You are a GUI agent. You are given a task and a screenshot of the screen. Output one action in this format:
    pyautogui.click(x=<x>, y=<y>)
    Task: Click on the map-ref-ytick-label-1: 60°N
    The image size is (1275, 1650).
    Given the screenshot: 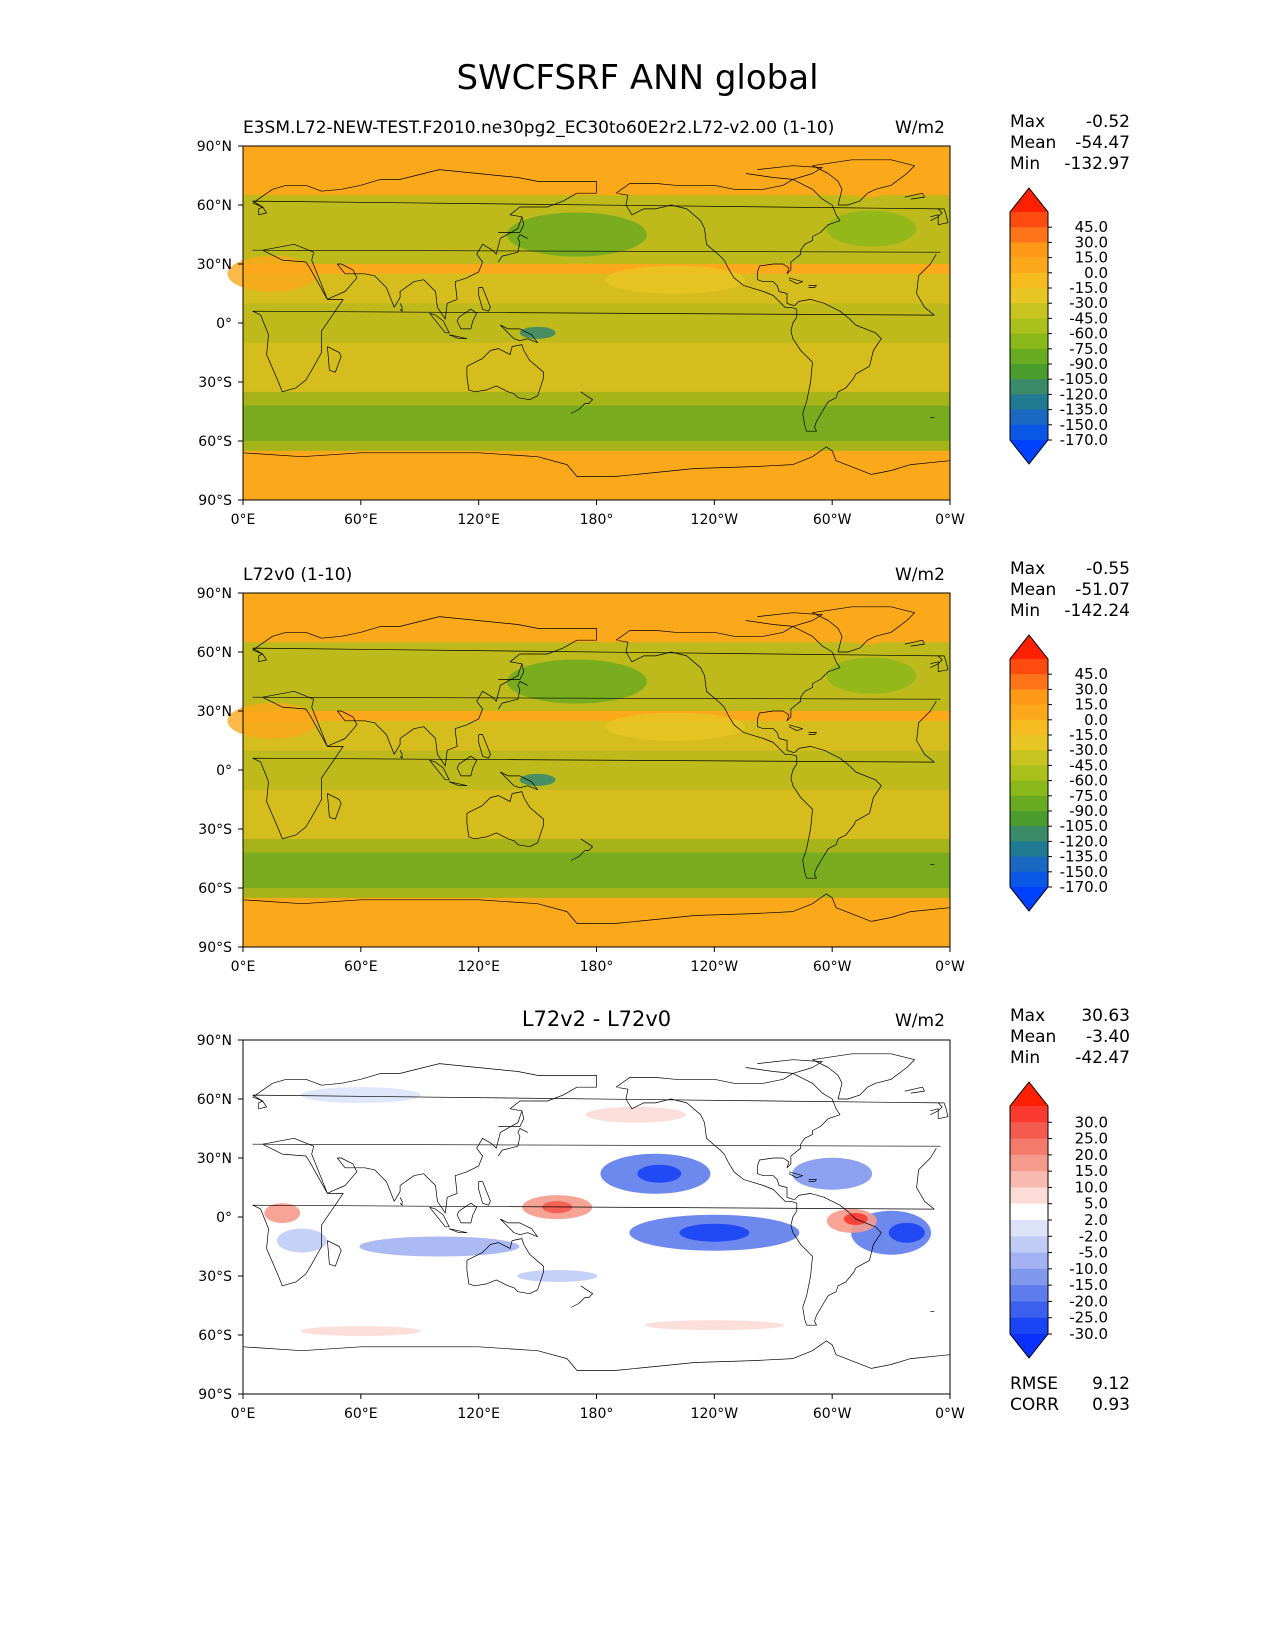 What is the action you would take?
    pyautogui.click(x=214, y=653)
    